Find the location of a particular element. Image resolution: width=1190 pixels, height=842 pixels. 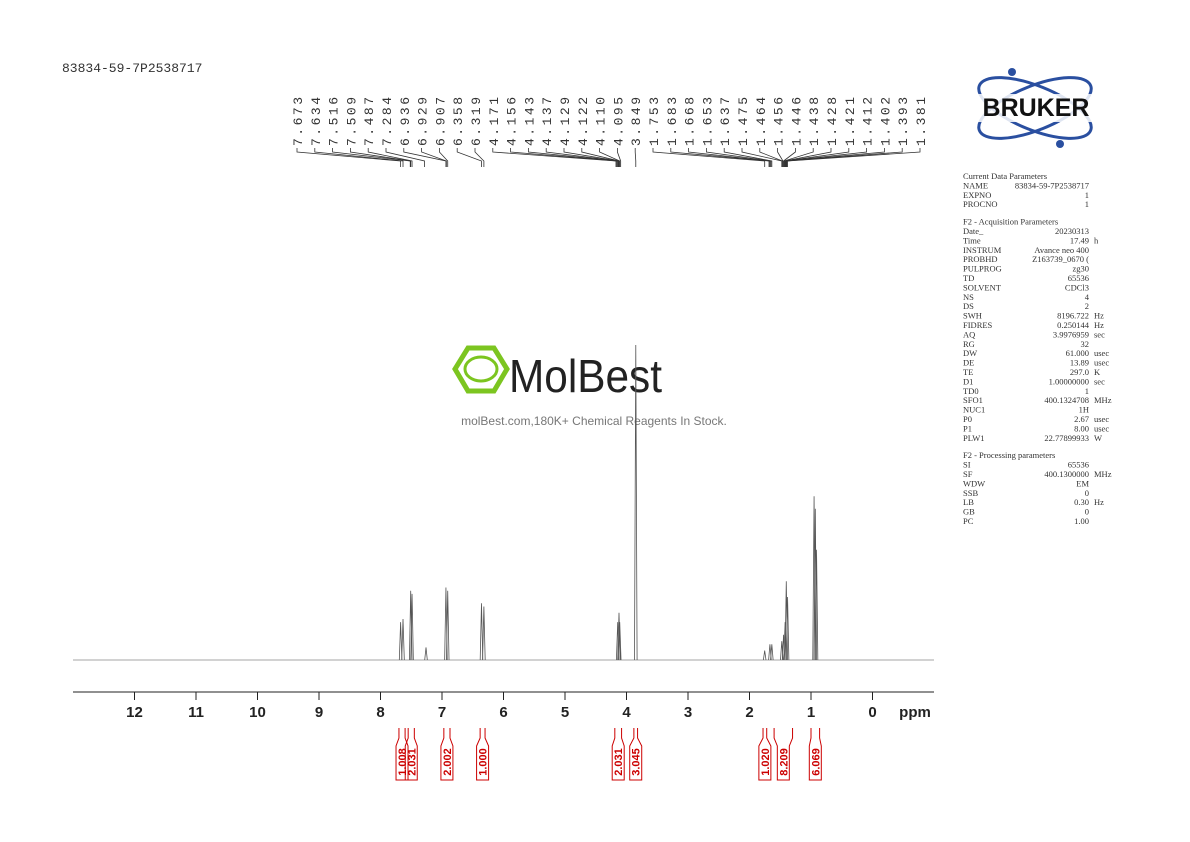

param-value: 8.00 is located at coordinates (1081, 428).